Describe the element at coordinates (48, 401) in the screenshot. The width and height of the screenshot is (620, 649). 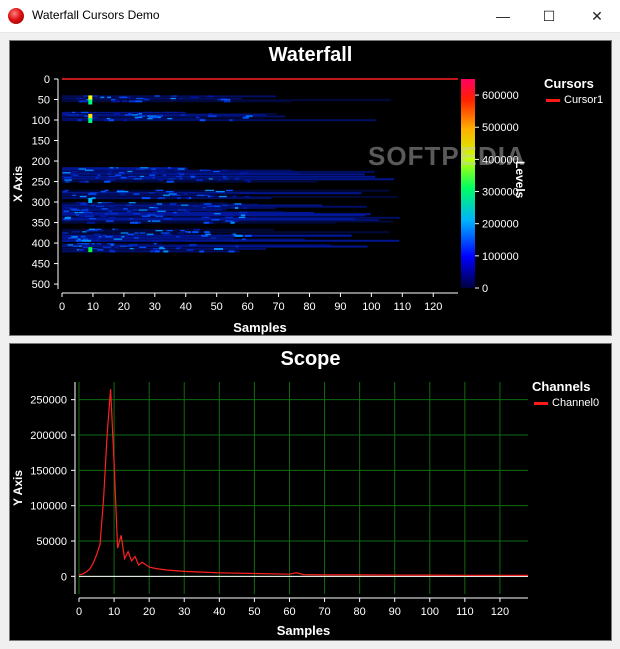
I see `scope-y-tick-label: 250000` at that location.